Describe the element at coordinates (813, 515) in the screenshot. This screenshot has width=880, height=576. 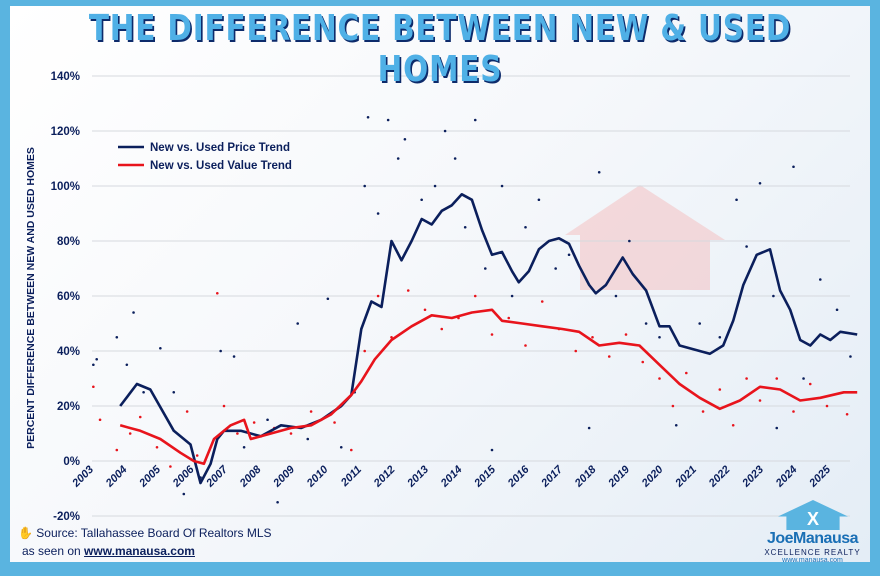
I see `house-logo-icon: X` at that location.